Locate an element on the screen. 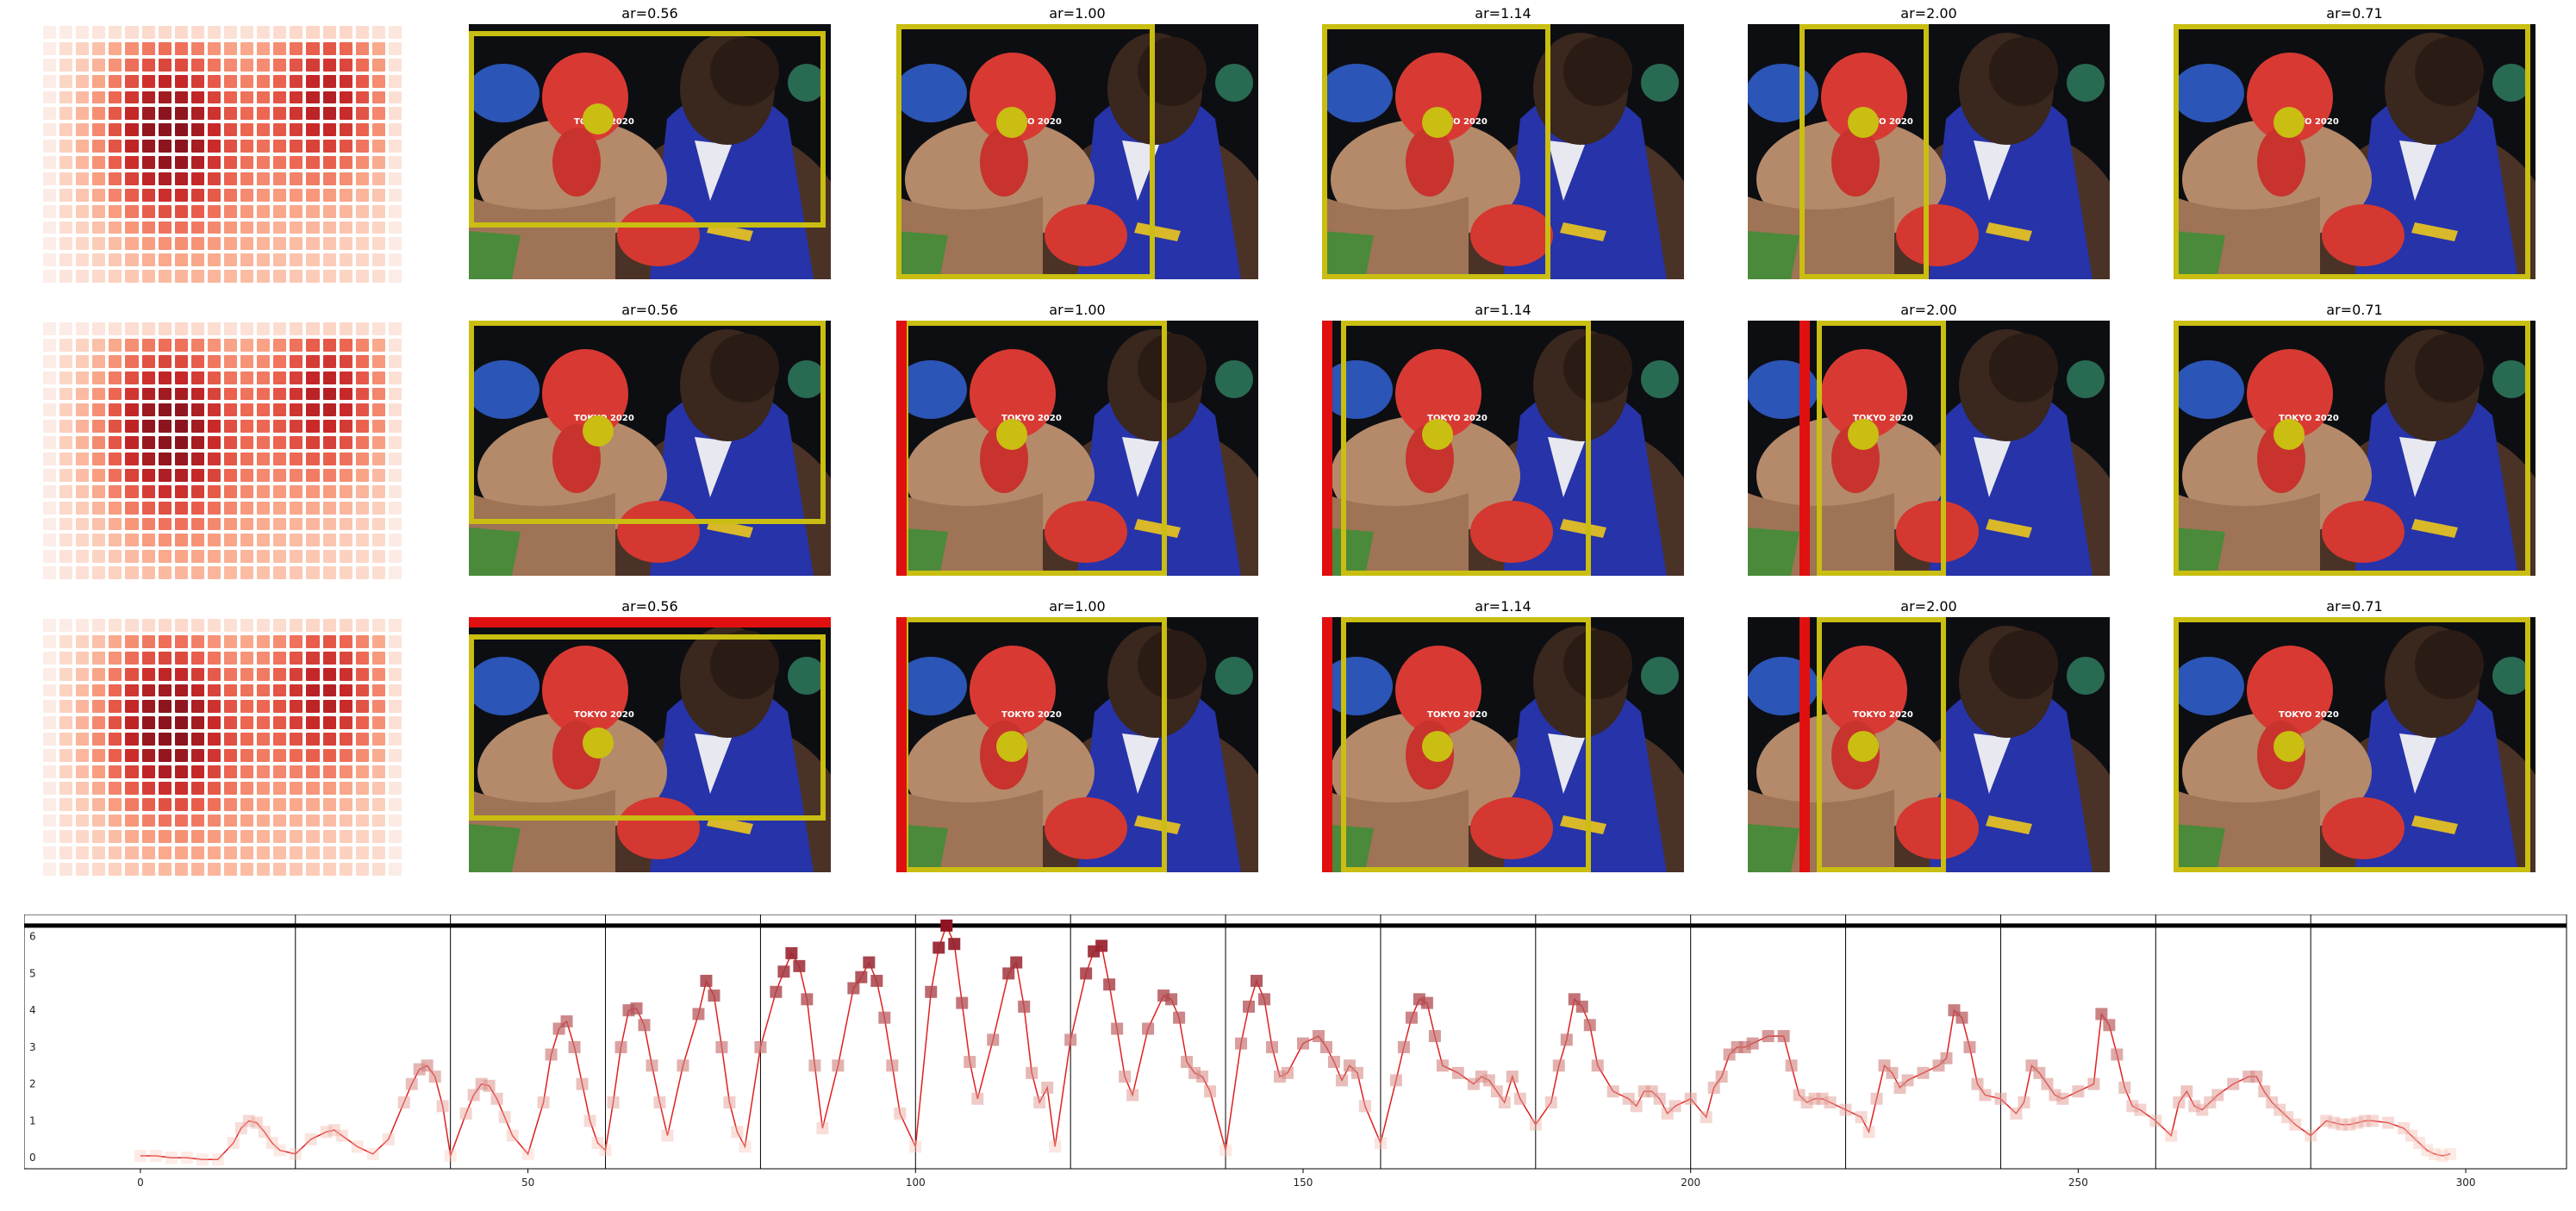 The height and width of the screenshot is (1211, 2576). panel-title: ar=2.00 is located at coordinates (1928, 607).